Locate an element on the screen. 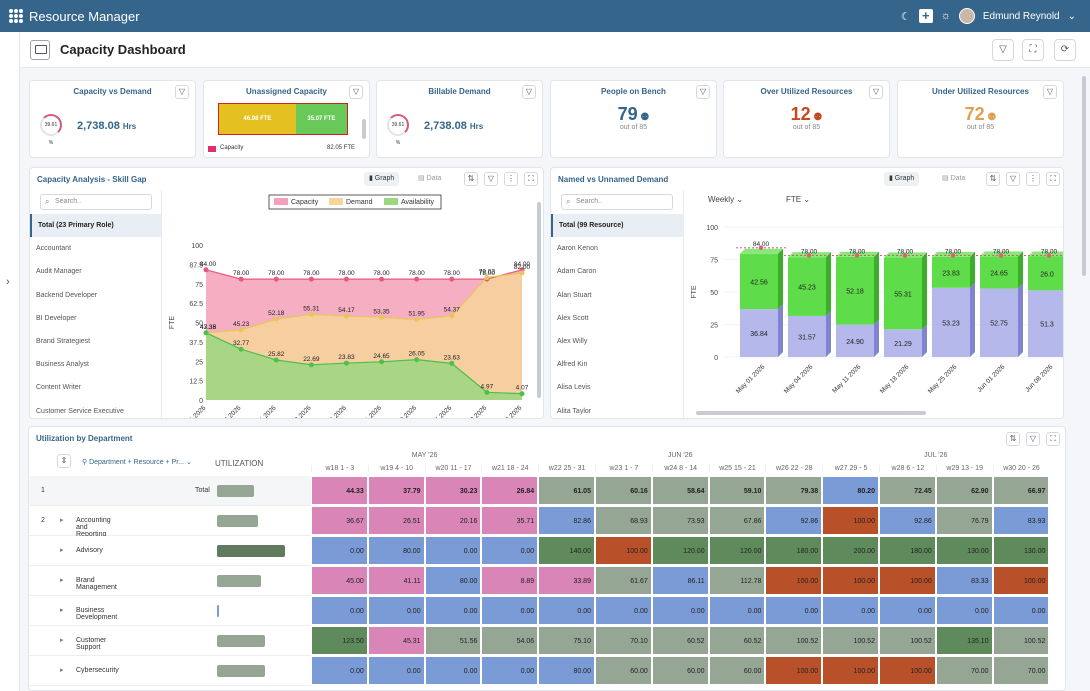 Image resolution: width=1090 pixels, height=691 pixels. dark-mode-icon: ☾ is located at coordinates (905, 16).